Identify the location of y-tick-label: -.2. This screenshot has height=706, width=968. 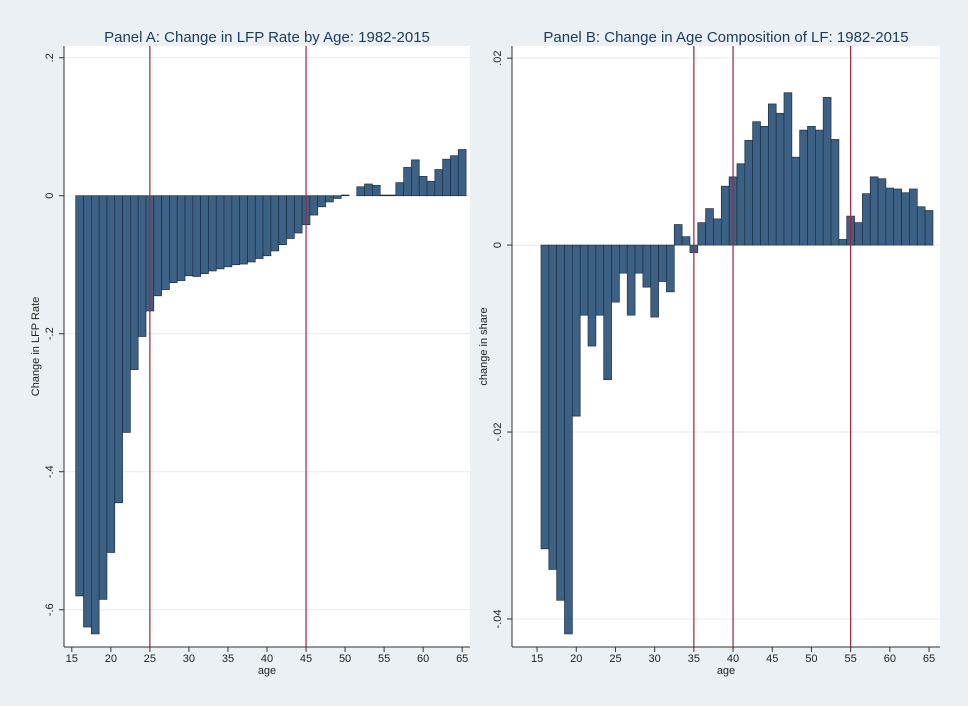
(50, 333).